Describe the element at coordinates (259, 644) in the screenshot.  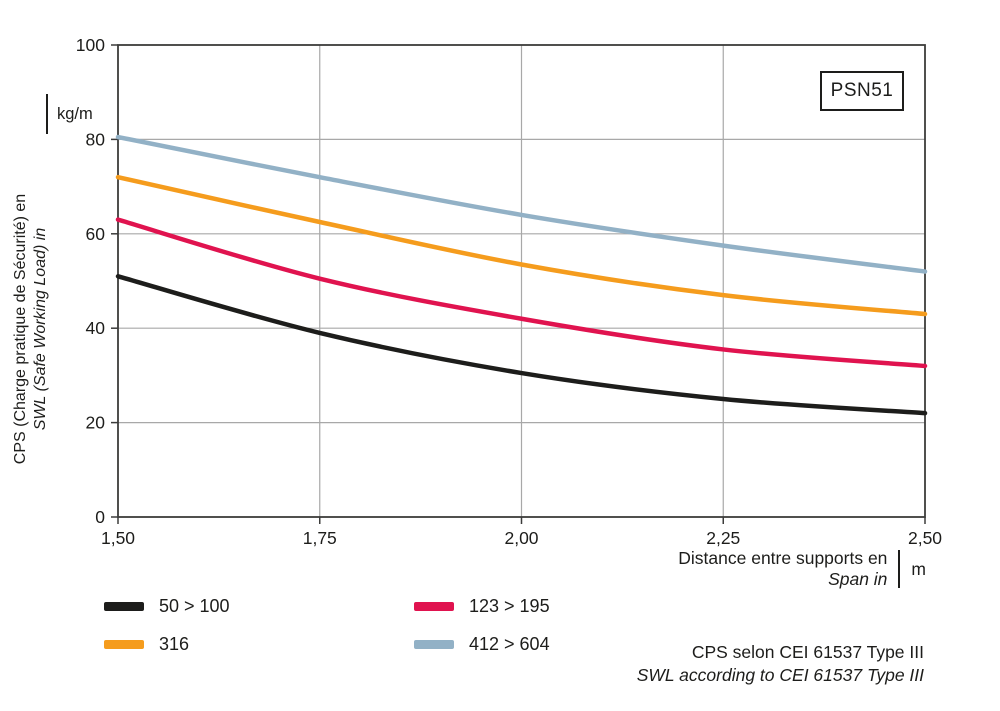
I see `legend-item: 316` at that location.